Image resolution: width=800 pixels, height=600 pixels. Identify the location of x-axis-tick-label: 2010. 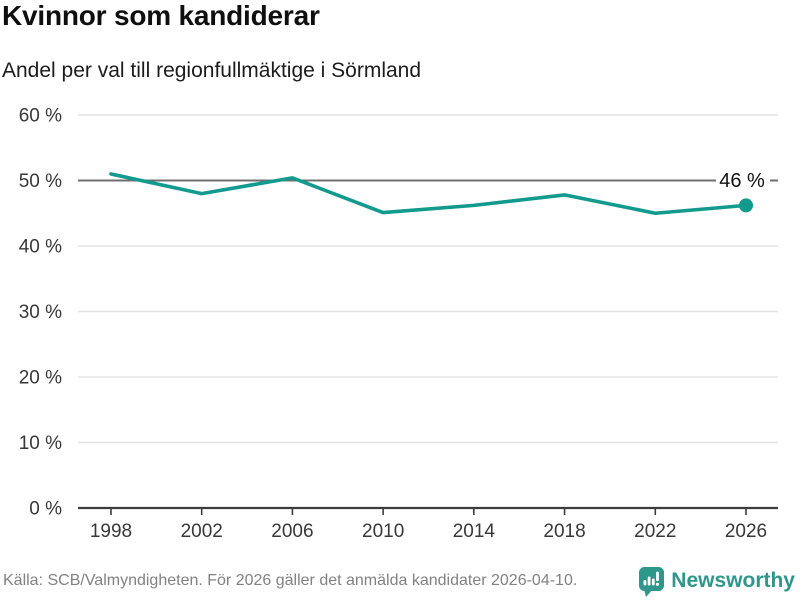
(383, 531).